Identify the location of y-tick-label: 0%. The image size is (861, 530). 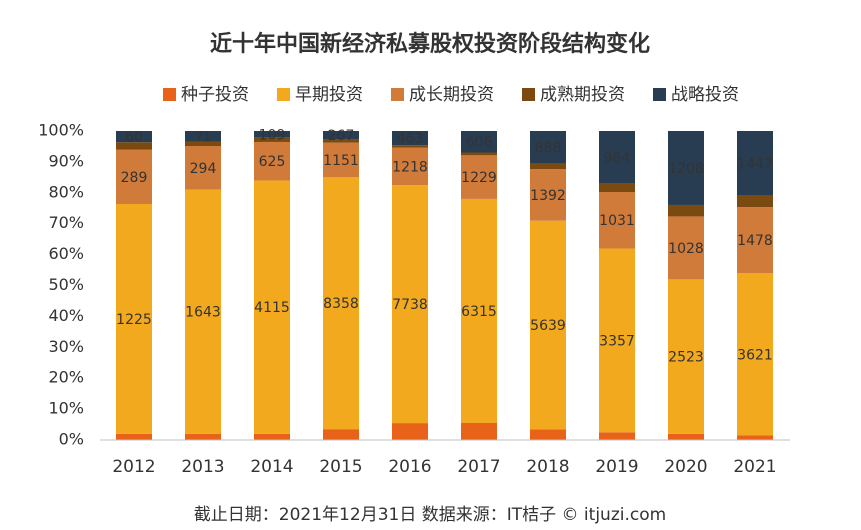
(71, 439).